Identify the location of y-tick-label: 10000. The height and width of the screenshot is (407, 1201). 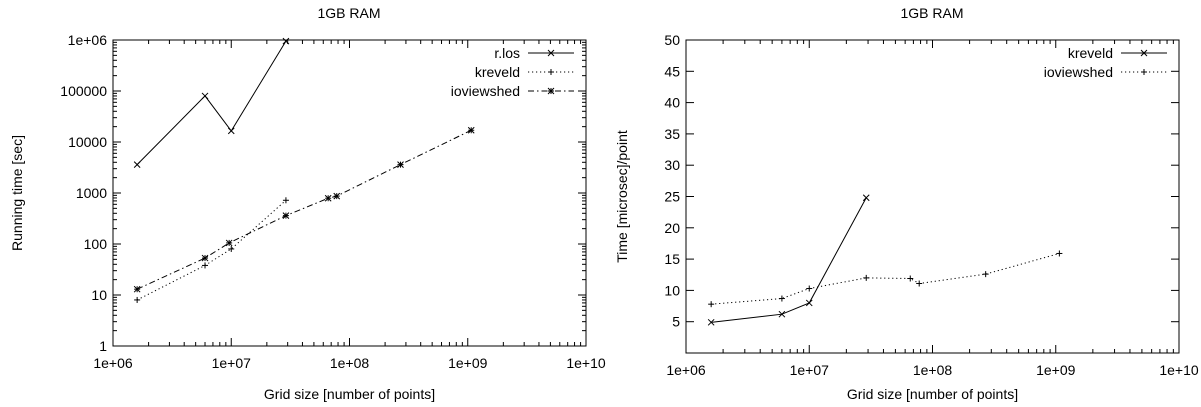
(87, 142).